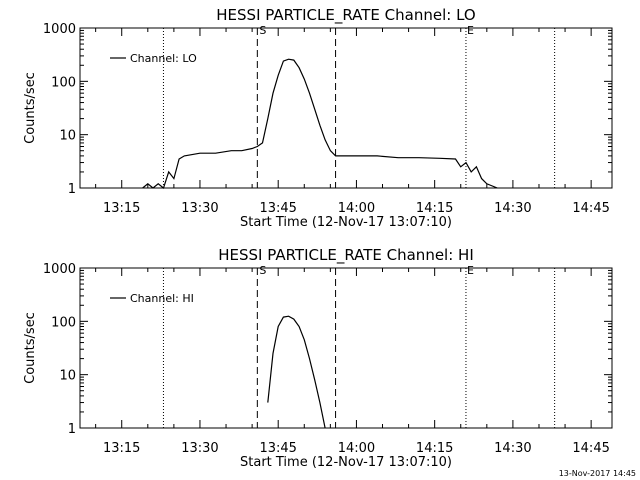 The width and height of the screenshot is (640, 480). I want to click on series-line, so click(296, 372).